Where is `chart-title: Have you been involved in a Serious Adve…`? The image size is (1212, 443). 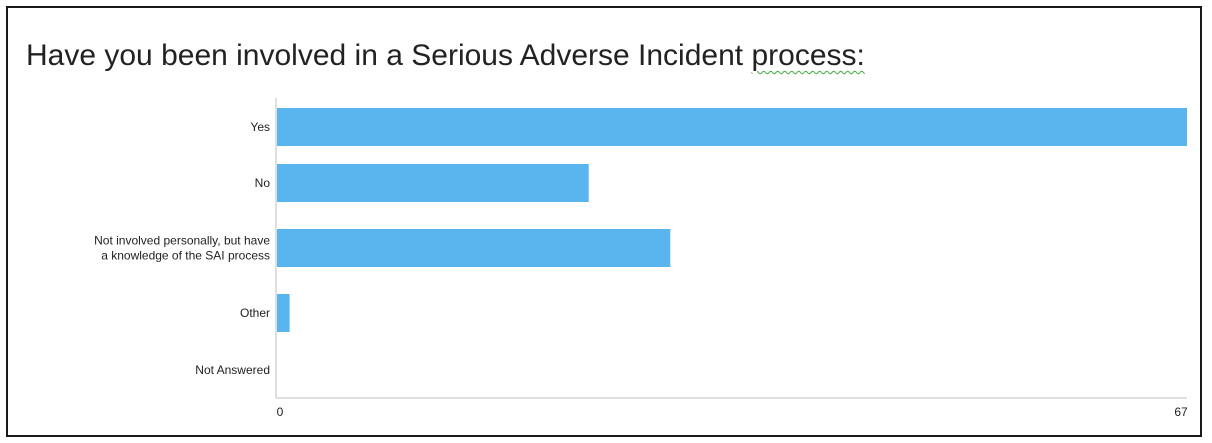 chart-title: Have you been involved in a Serious Adve… is located at coordinates (445, 56).